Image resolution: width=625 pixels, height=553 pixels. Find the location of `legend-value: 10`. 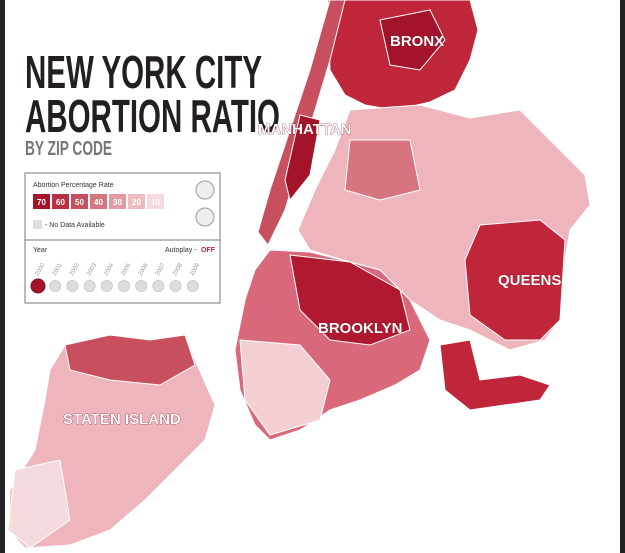

legend-value: 10 is located at coordinates (155, 202).